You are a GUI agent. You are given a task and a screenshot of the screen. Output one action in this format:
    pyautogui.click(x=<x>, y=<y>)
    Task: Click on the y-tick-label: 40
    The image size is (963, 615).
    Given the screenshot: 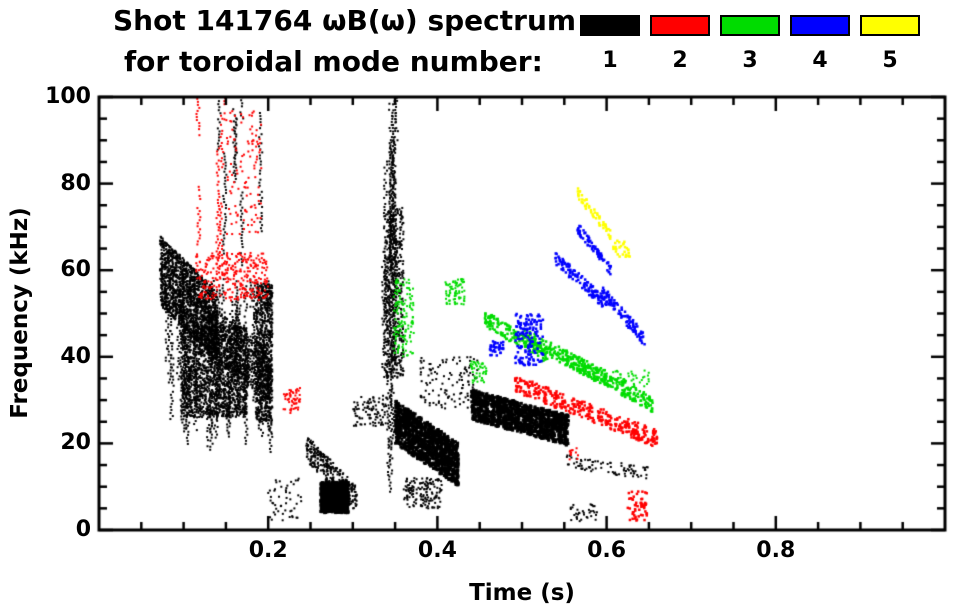 What is the action you would take?
    pyautogui.click(x=75, y=356)
    